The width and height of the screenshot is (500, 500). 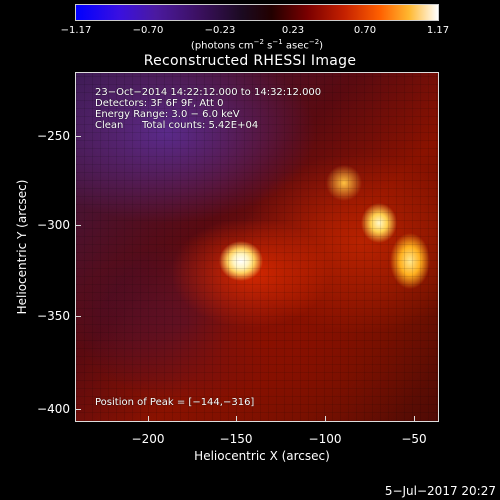 What do you see at coordinates (414, 439) in the screenshot?
I see `x-tick-label: −50` at bounding box center [414, 439].